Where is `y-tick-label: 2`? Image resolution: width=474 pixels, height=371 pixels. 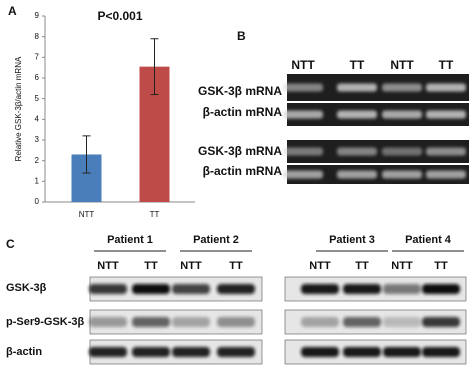
y-tick-label: 2 is located at coordinates (37, 160).